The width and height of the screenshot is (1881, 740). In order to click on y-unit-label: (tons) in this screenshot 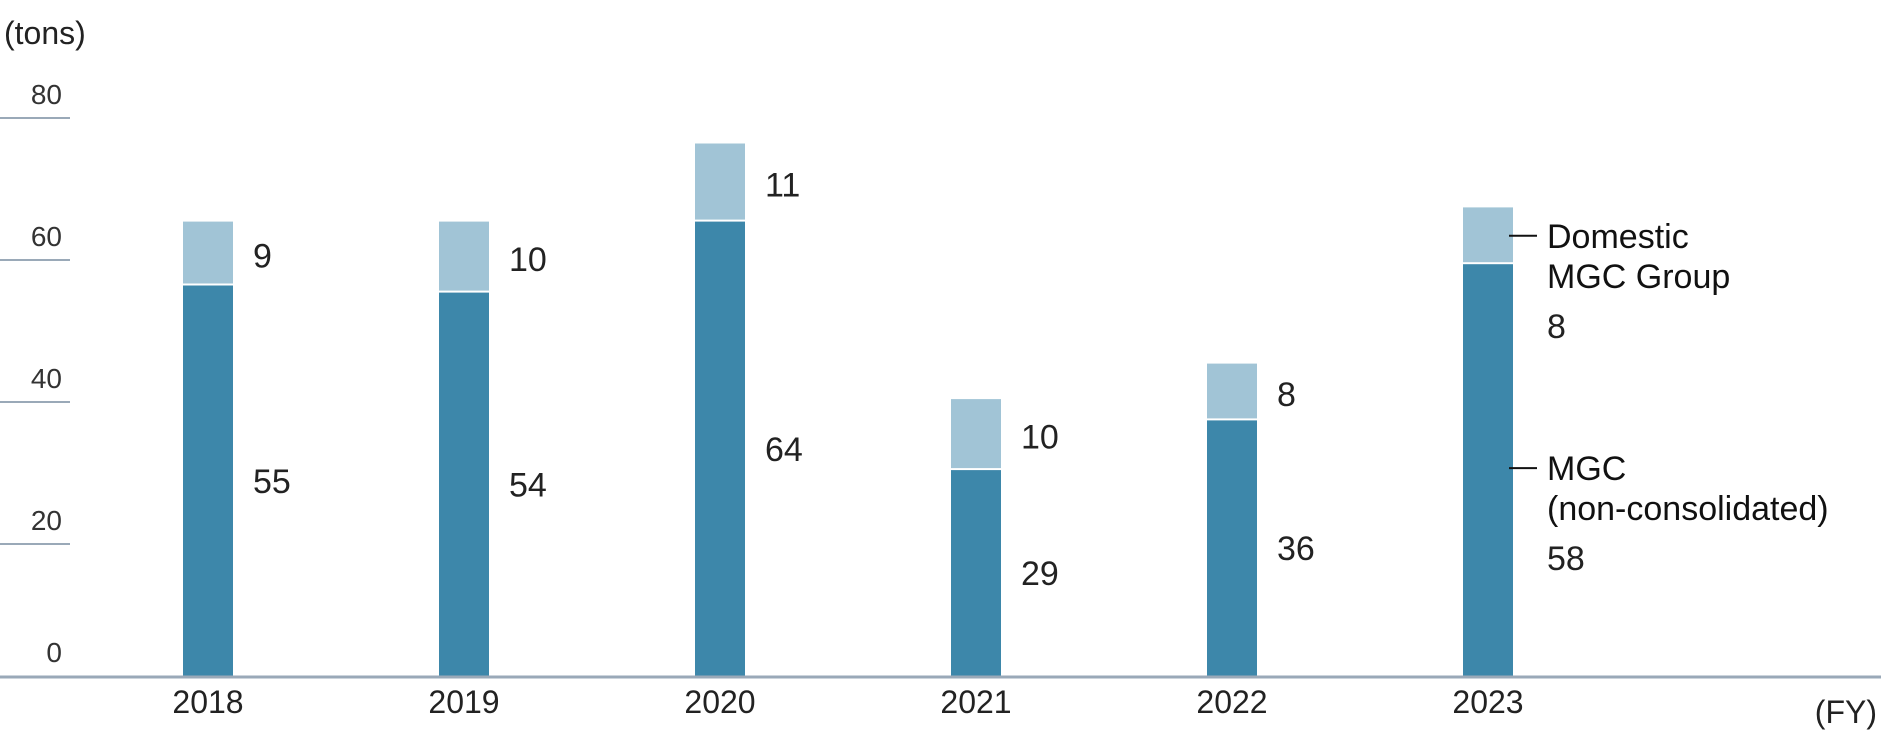, I will do `click(45, 33)`.